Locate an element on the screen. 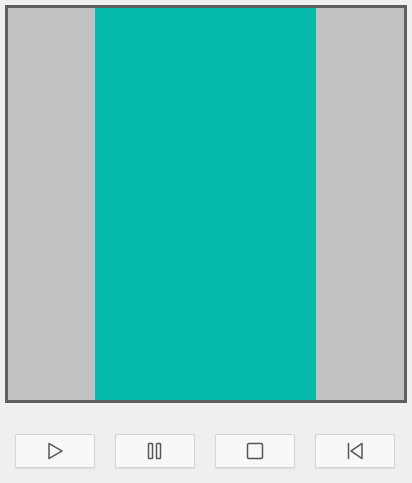 The image size is (412, 483). rewind-button is located at coordinates (355, 451).